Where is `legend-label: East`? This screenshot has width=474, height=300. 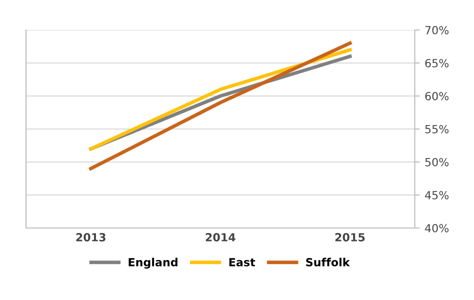 legend-label: East is located at coordinates (242, 262).